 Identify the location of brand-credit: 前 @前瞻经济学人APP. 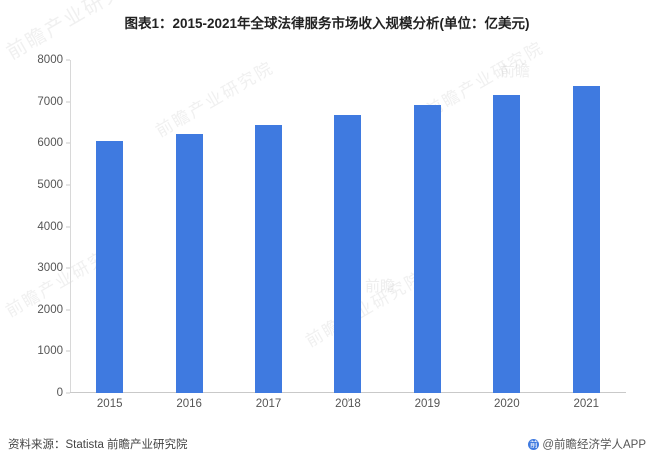
(587, 444).